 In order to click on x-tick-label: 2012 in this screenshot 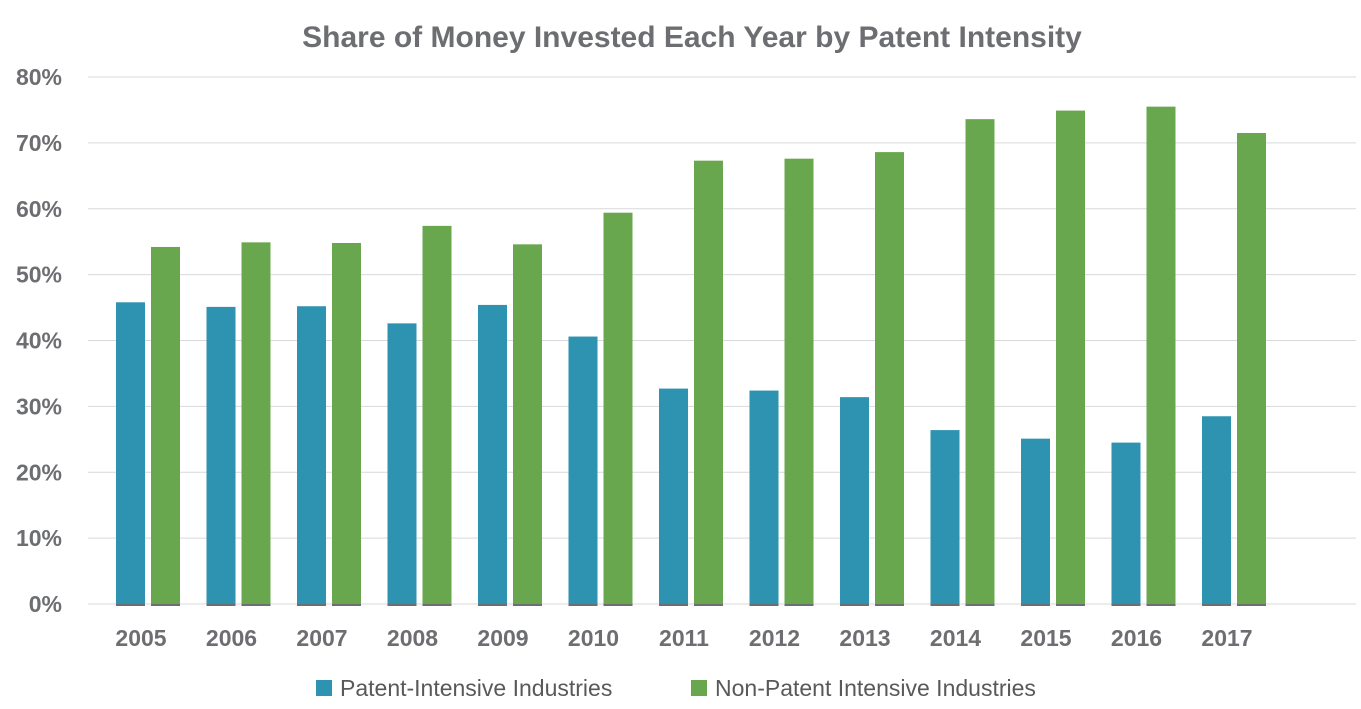, I will do `click(774, 638)`.